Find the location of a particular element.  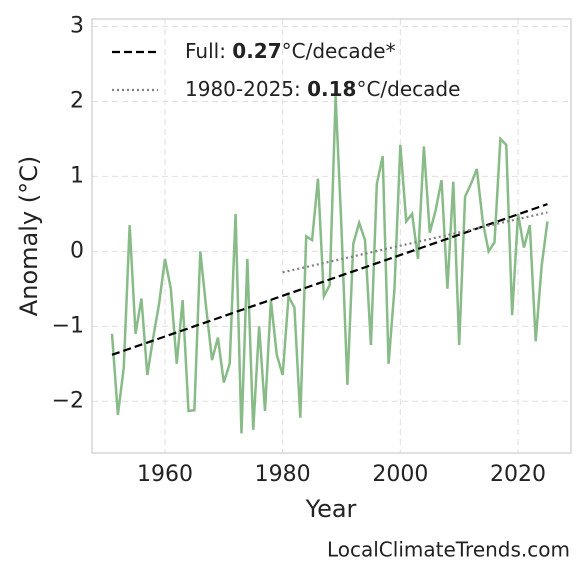

legend-text: 1980-2025: is located at coordinates (246, 89).